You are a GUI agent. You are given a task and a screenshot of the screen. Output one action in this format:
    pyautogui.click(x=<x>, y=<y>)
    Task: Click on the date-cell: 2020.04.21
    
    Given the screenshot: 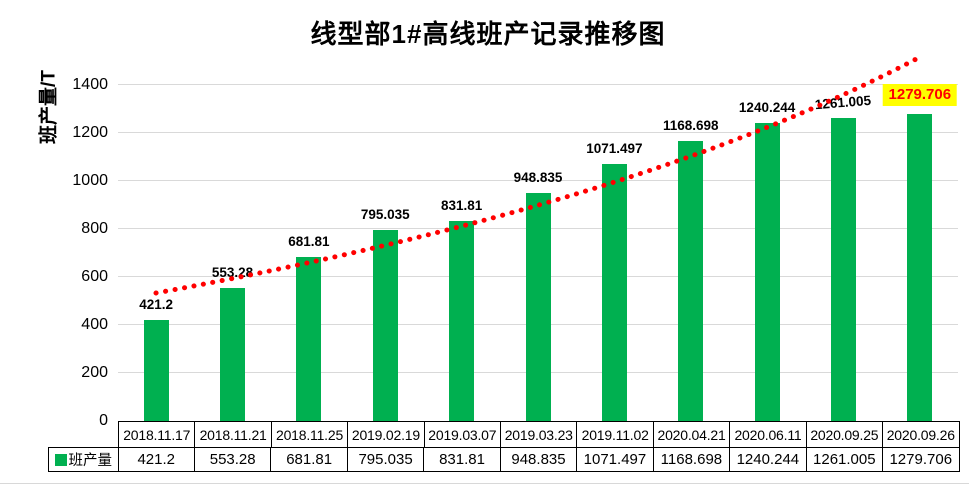 What is the action you would take?
    pyautogui.click(x=690, y=434)
    